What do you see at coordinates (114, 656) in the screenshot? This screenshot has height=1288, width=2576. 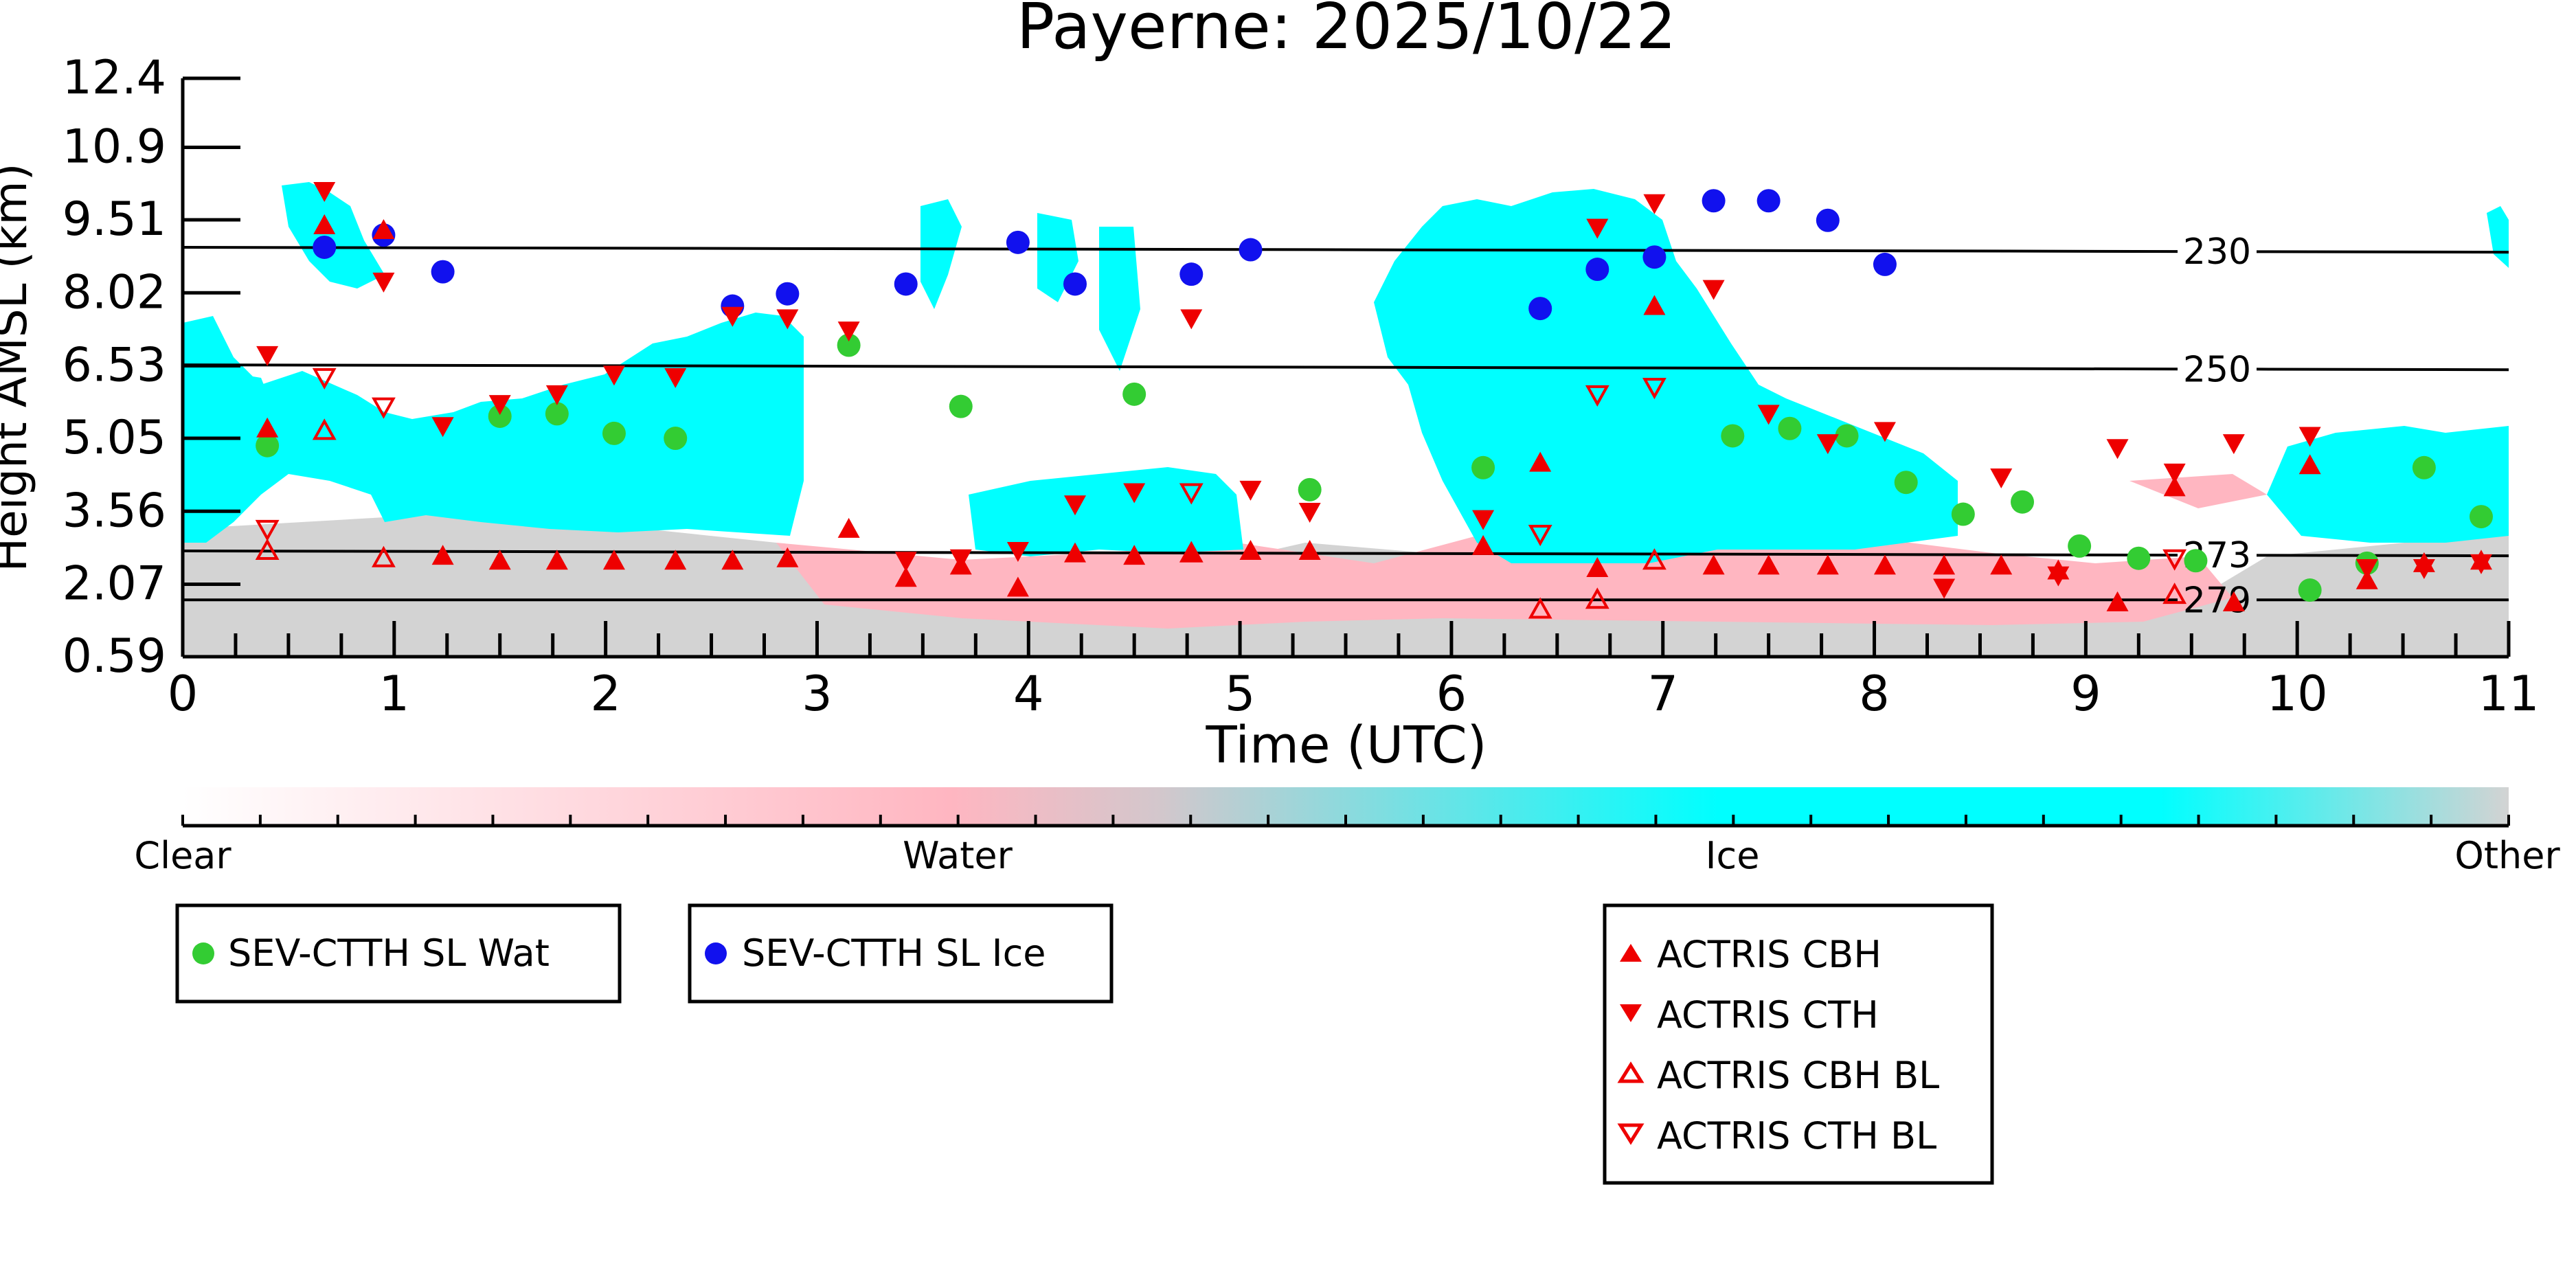 I see `y-tick-label: 0.59` at bounding box center [114, 656].